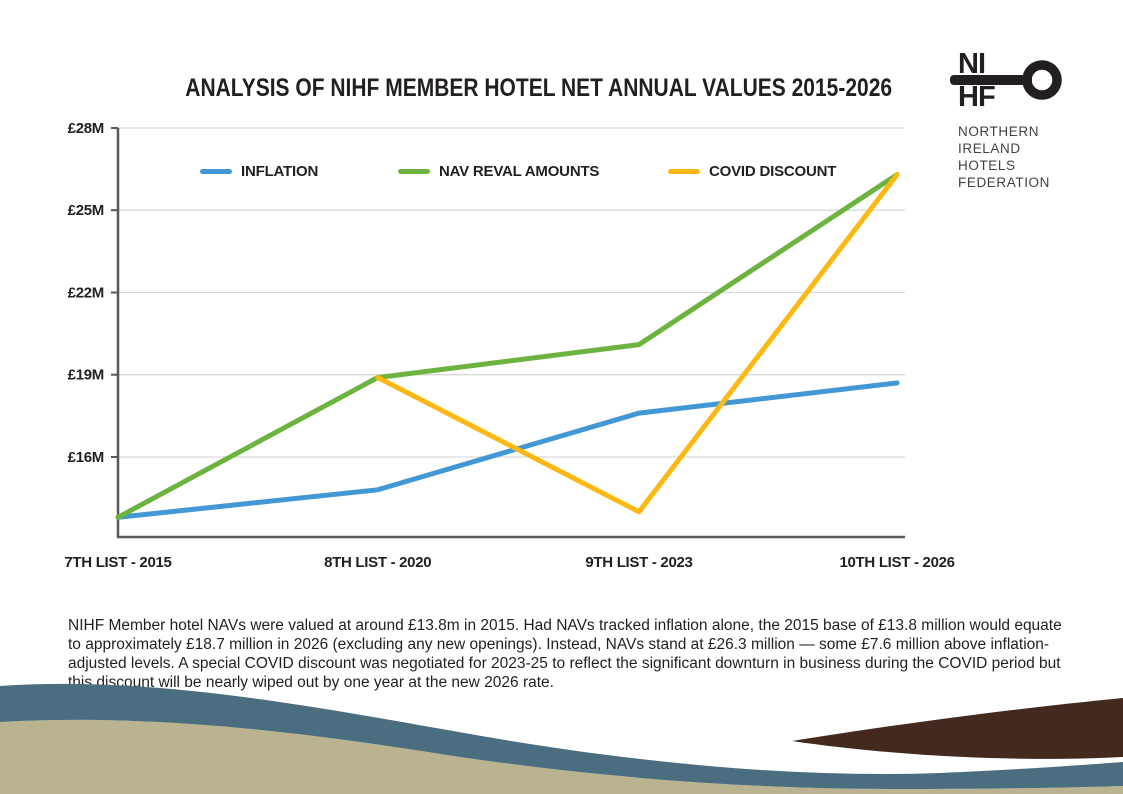 The width and height of the screenshot is (1123, 794). Describe the element at coordinates (86, 457) in the screenshot. I see `y-axis-label: £16M` at that location.